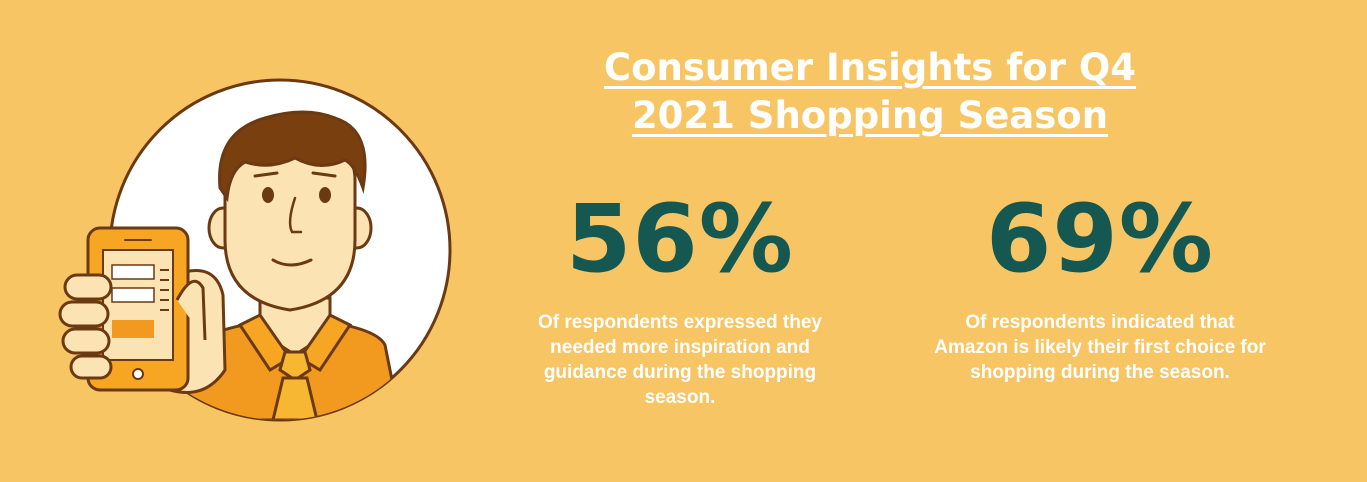  I want to click on man-figure, so click(287, 358).